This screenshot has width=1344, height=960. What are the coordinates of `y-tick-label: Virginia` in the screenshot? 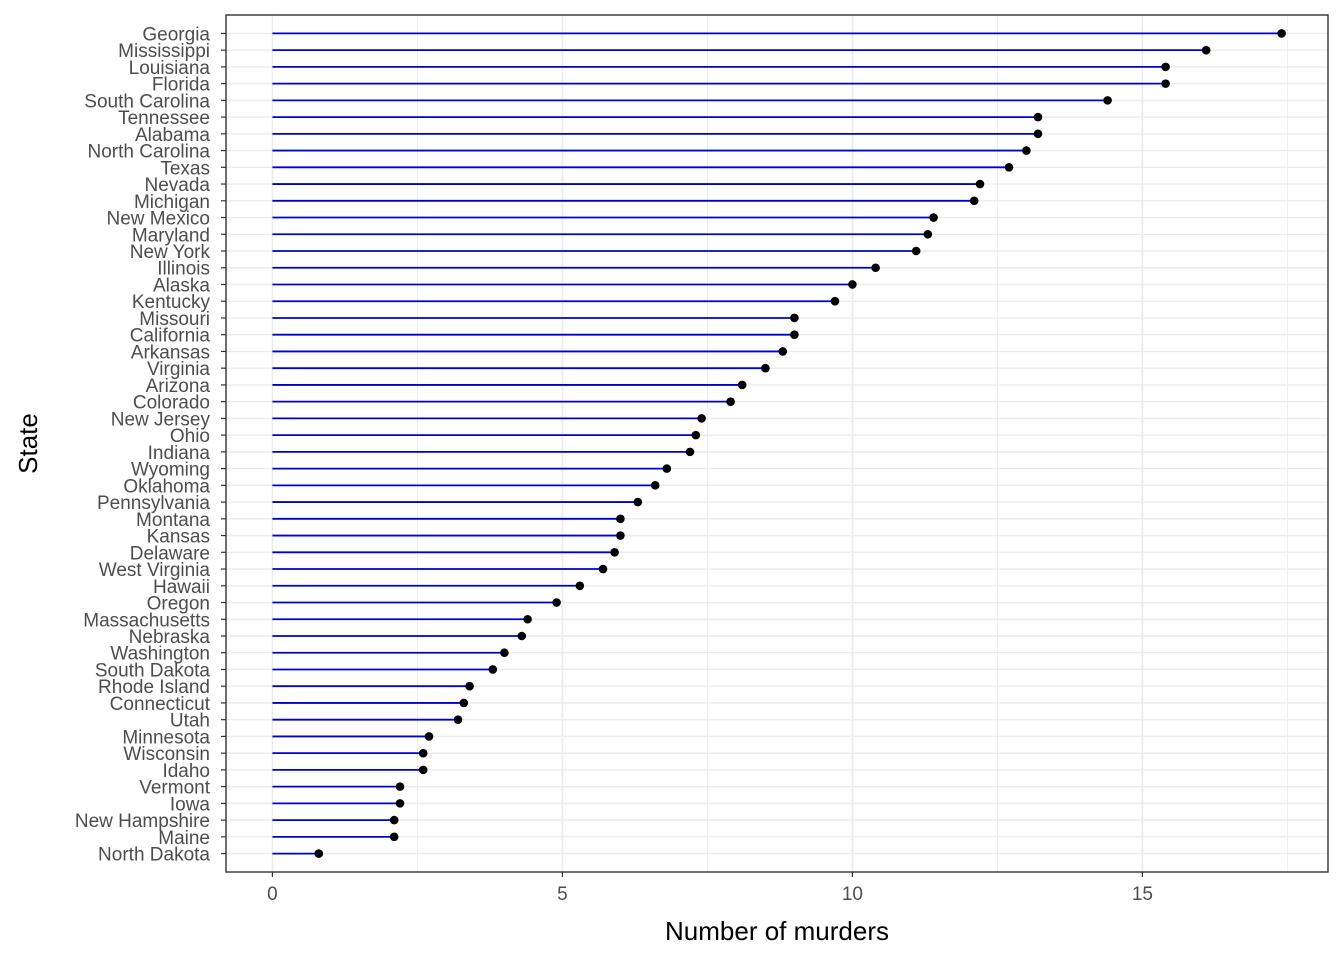 It's located at (178, 369).